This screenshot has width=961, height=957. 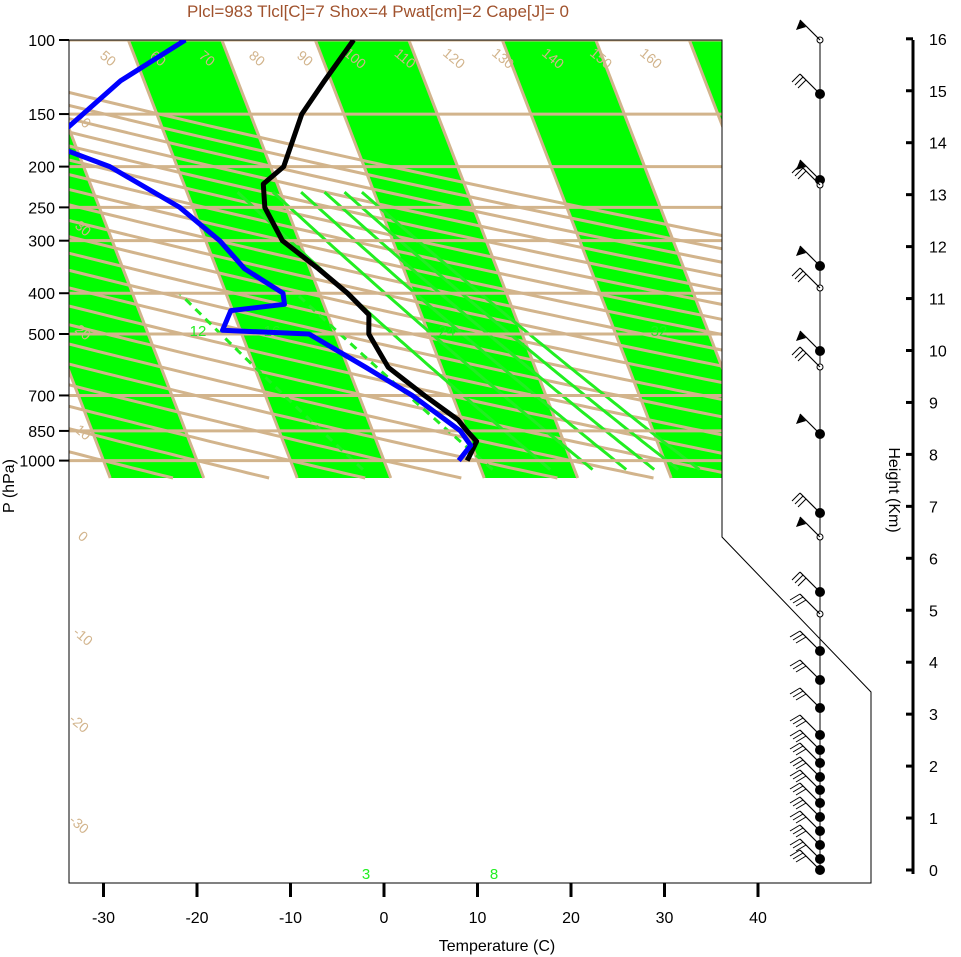 What do you see at coordinates (41, 396) in the screenshot?
I see `y-tick-label: 700` at bounding box center [41, 396].